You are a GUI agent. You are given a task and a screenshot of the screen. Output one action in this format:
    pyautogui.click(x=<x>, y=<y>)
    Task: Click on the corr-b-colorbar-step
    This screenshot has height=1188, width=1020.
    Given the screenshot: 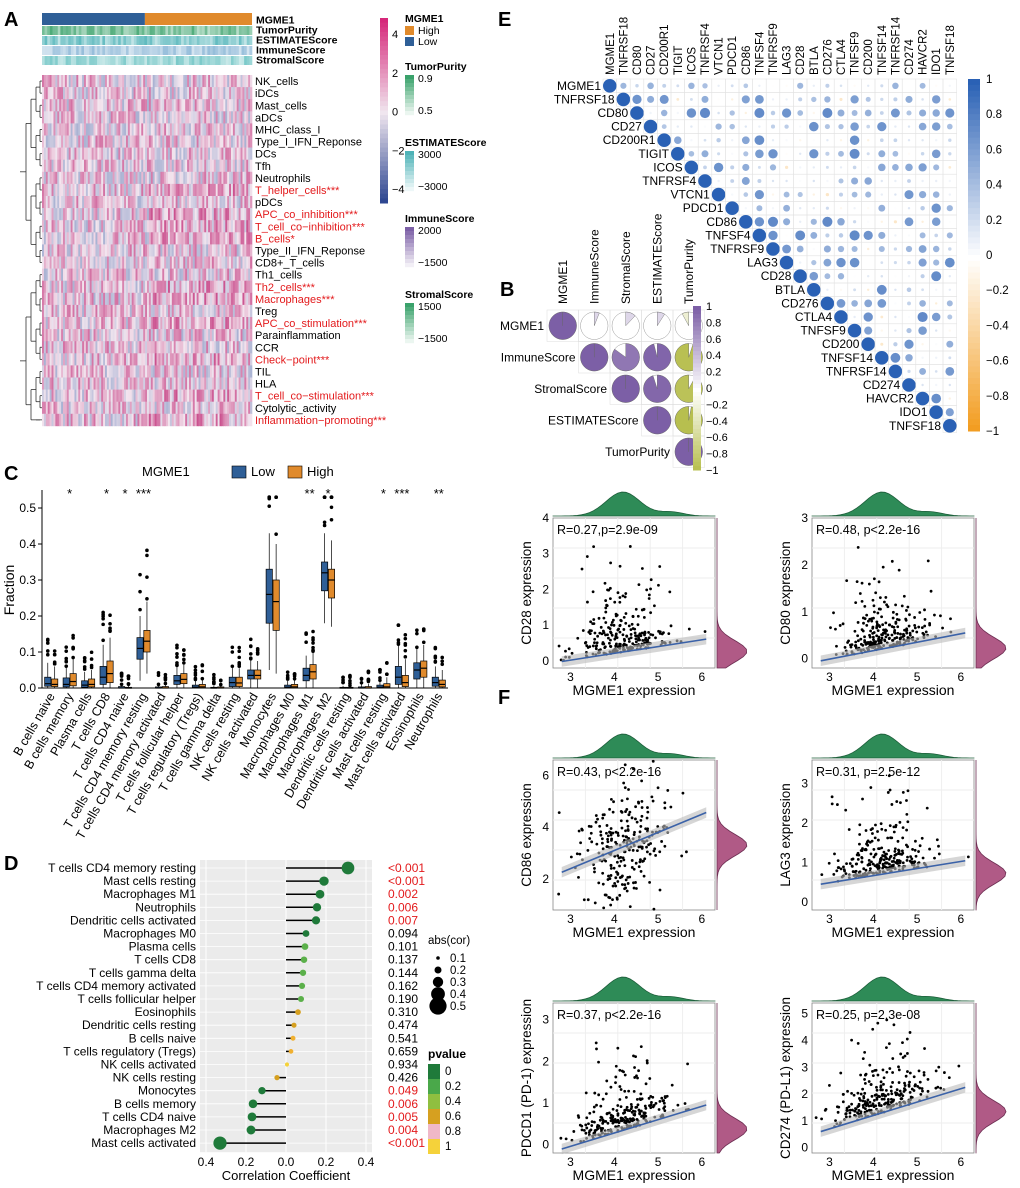 What is the action you would take?
    pyautogui.click(x=697, y=443)
    